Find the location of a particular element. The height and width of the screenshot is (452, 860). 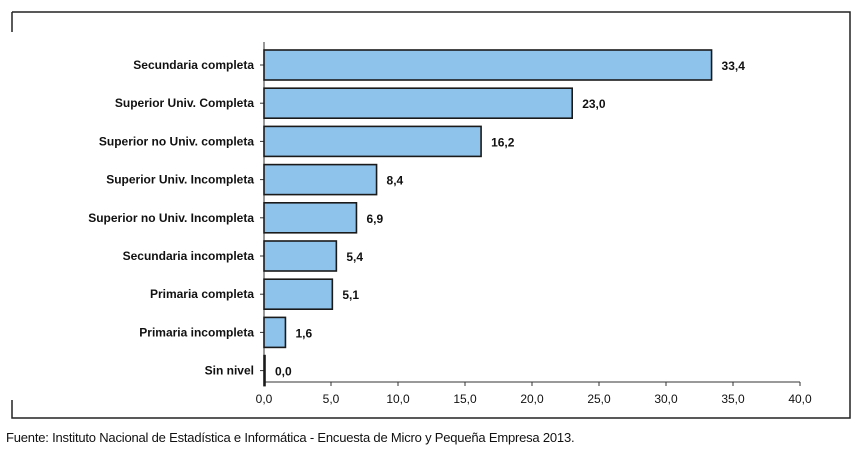

category-label: Superior Univ. Incompleta is located at coordinates (180, 180).